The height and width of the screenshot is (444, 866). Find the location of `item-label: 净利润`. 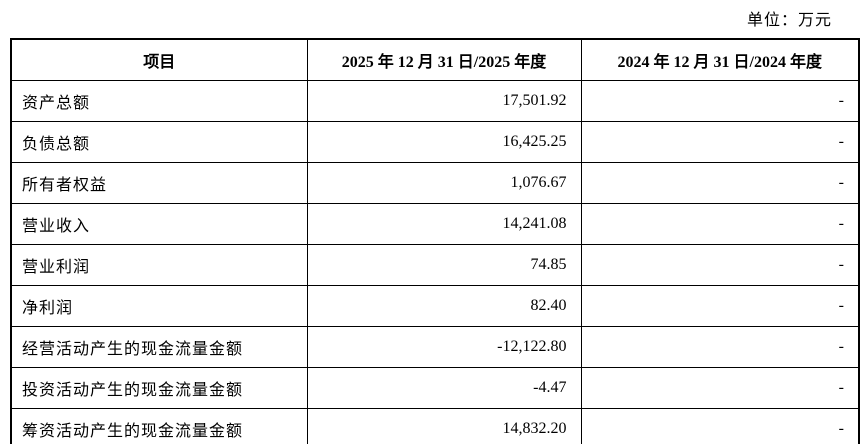

item-label: 净利润 is located at coordinates (159, 306).